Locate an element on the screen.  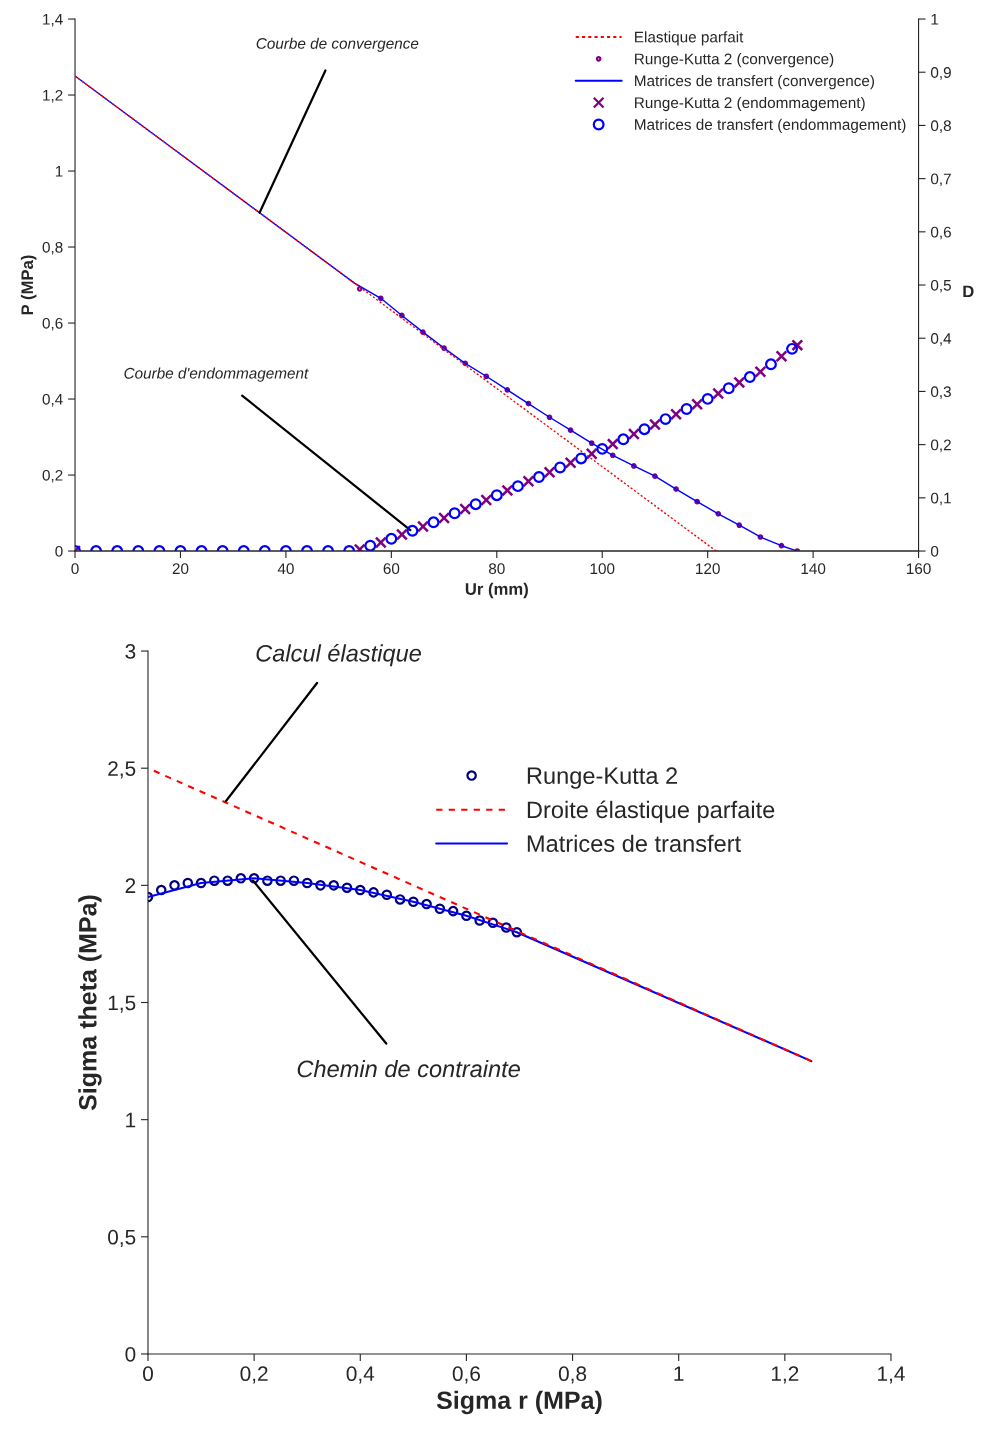
y2-tick-label: 0,8 is located at coordinates (940, 126).